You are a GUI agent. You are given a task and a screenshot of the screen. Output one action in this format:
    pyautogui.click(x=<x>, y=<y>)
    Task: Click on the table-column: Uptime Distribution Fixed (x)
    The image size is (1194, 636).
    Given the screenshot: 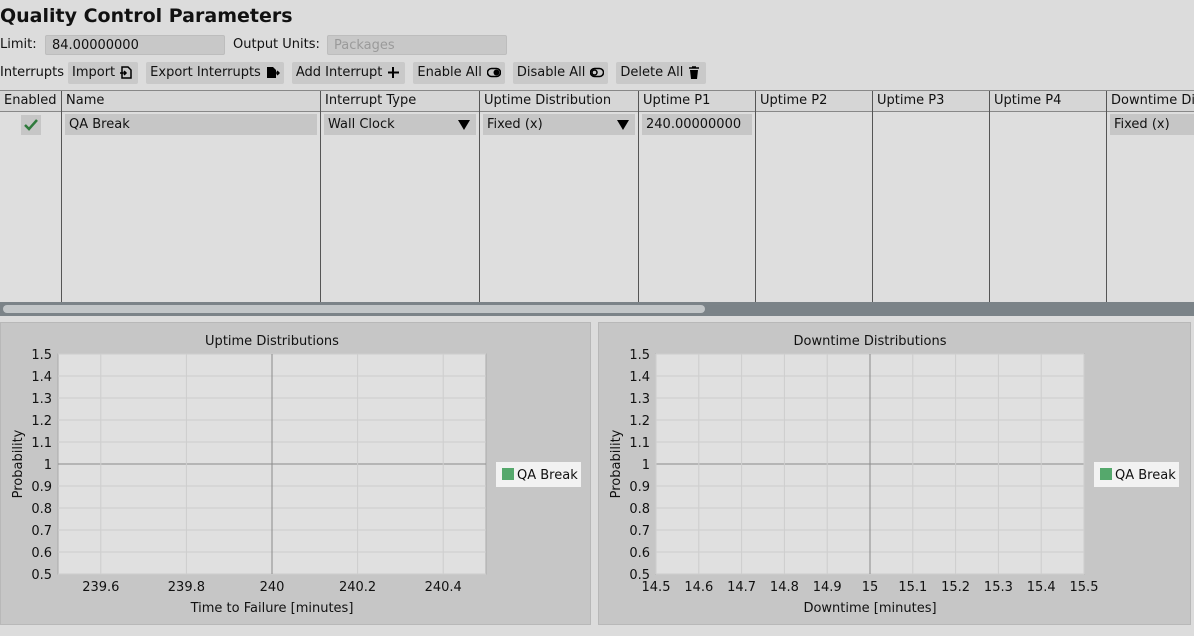 What is the action you would take?
    pyautogui.click(x=559, y=197)
    